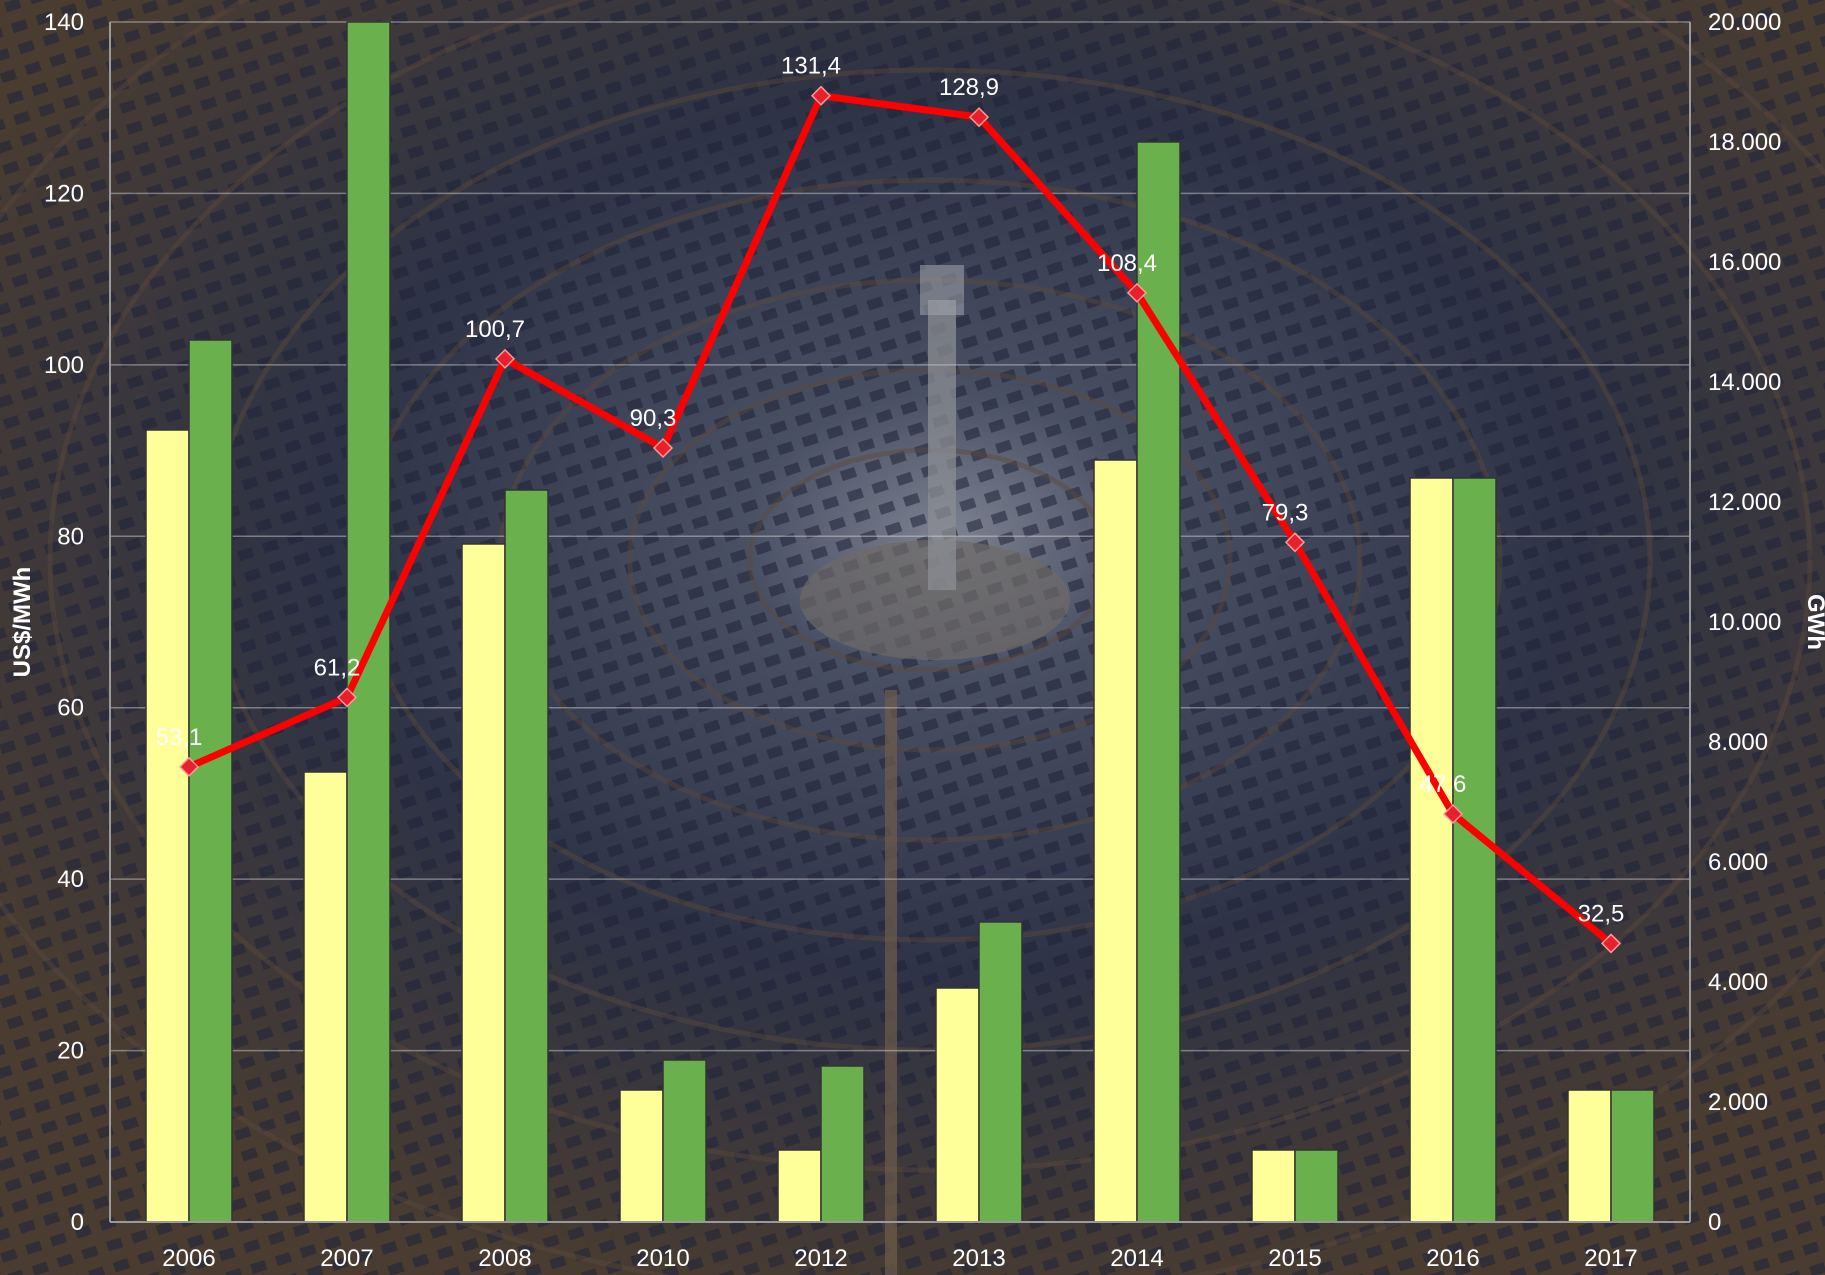 The image size is (1825, 1275). Describe the element at coordinates (495, 329) in the screenshot. I see `data-label-2008: 100,7` at that location.